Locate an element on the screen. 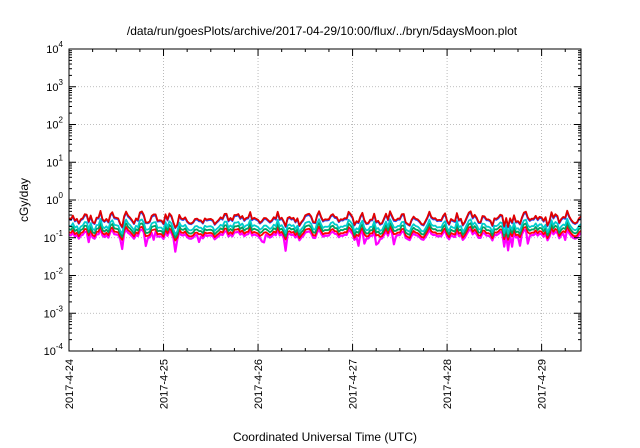 The width and height of the screenshot is (640, 448). y-tick-label: 10¹ is located at coordinates (54, 161).